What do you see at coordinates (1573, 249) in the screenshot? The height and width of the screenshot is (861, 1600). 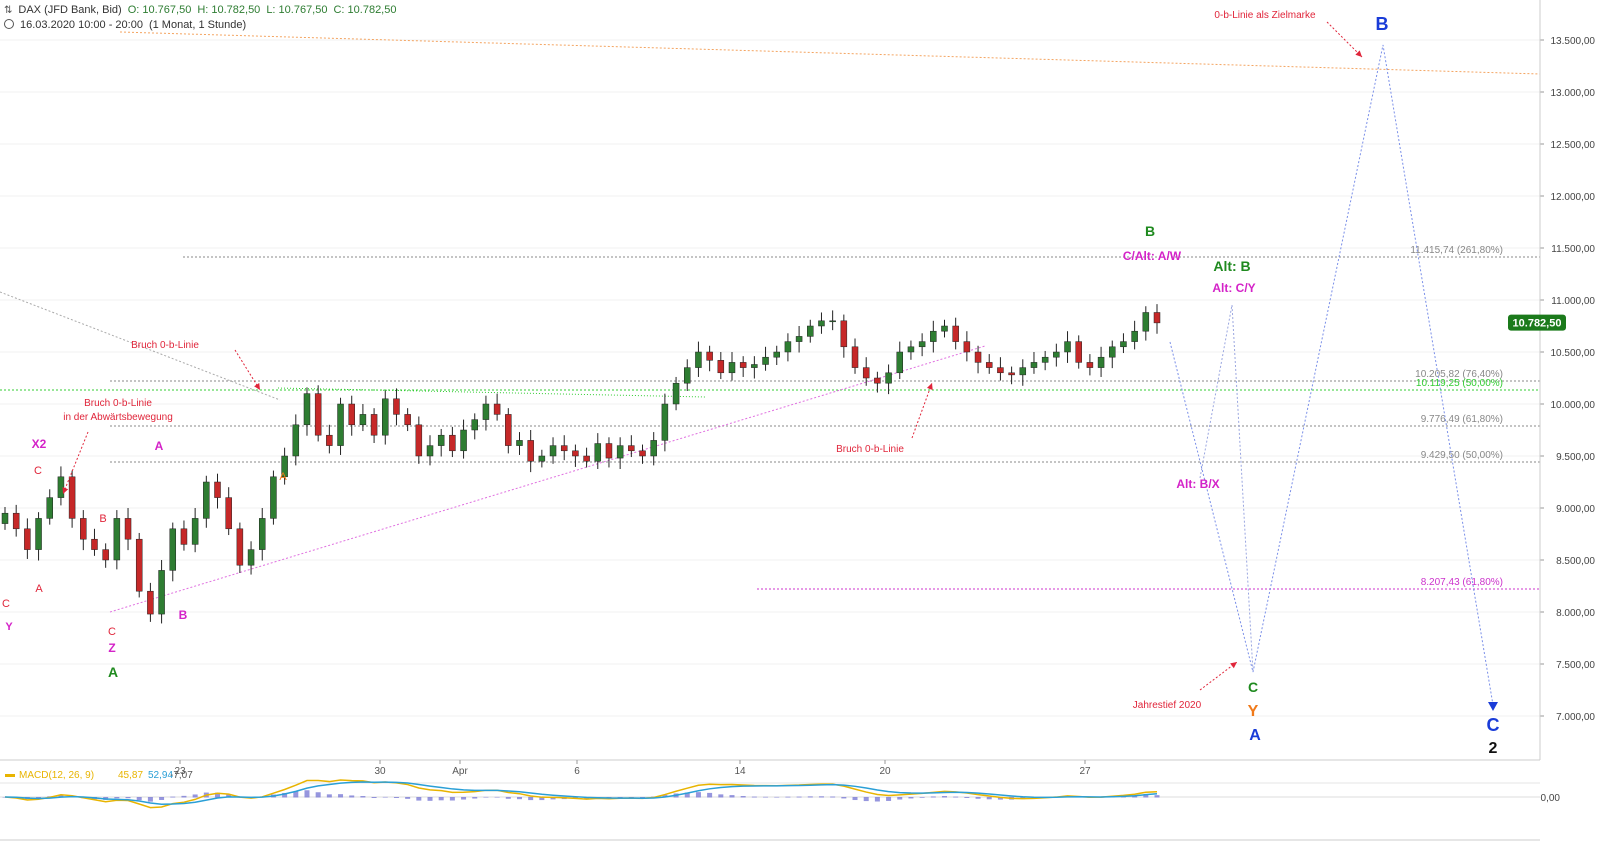 I see `y-tick-label: 11.500,00` at bounding box center [1573, 249].